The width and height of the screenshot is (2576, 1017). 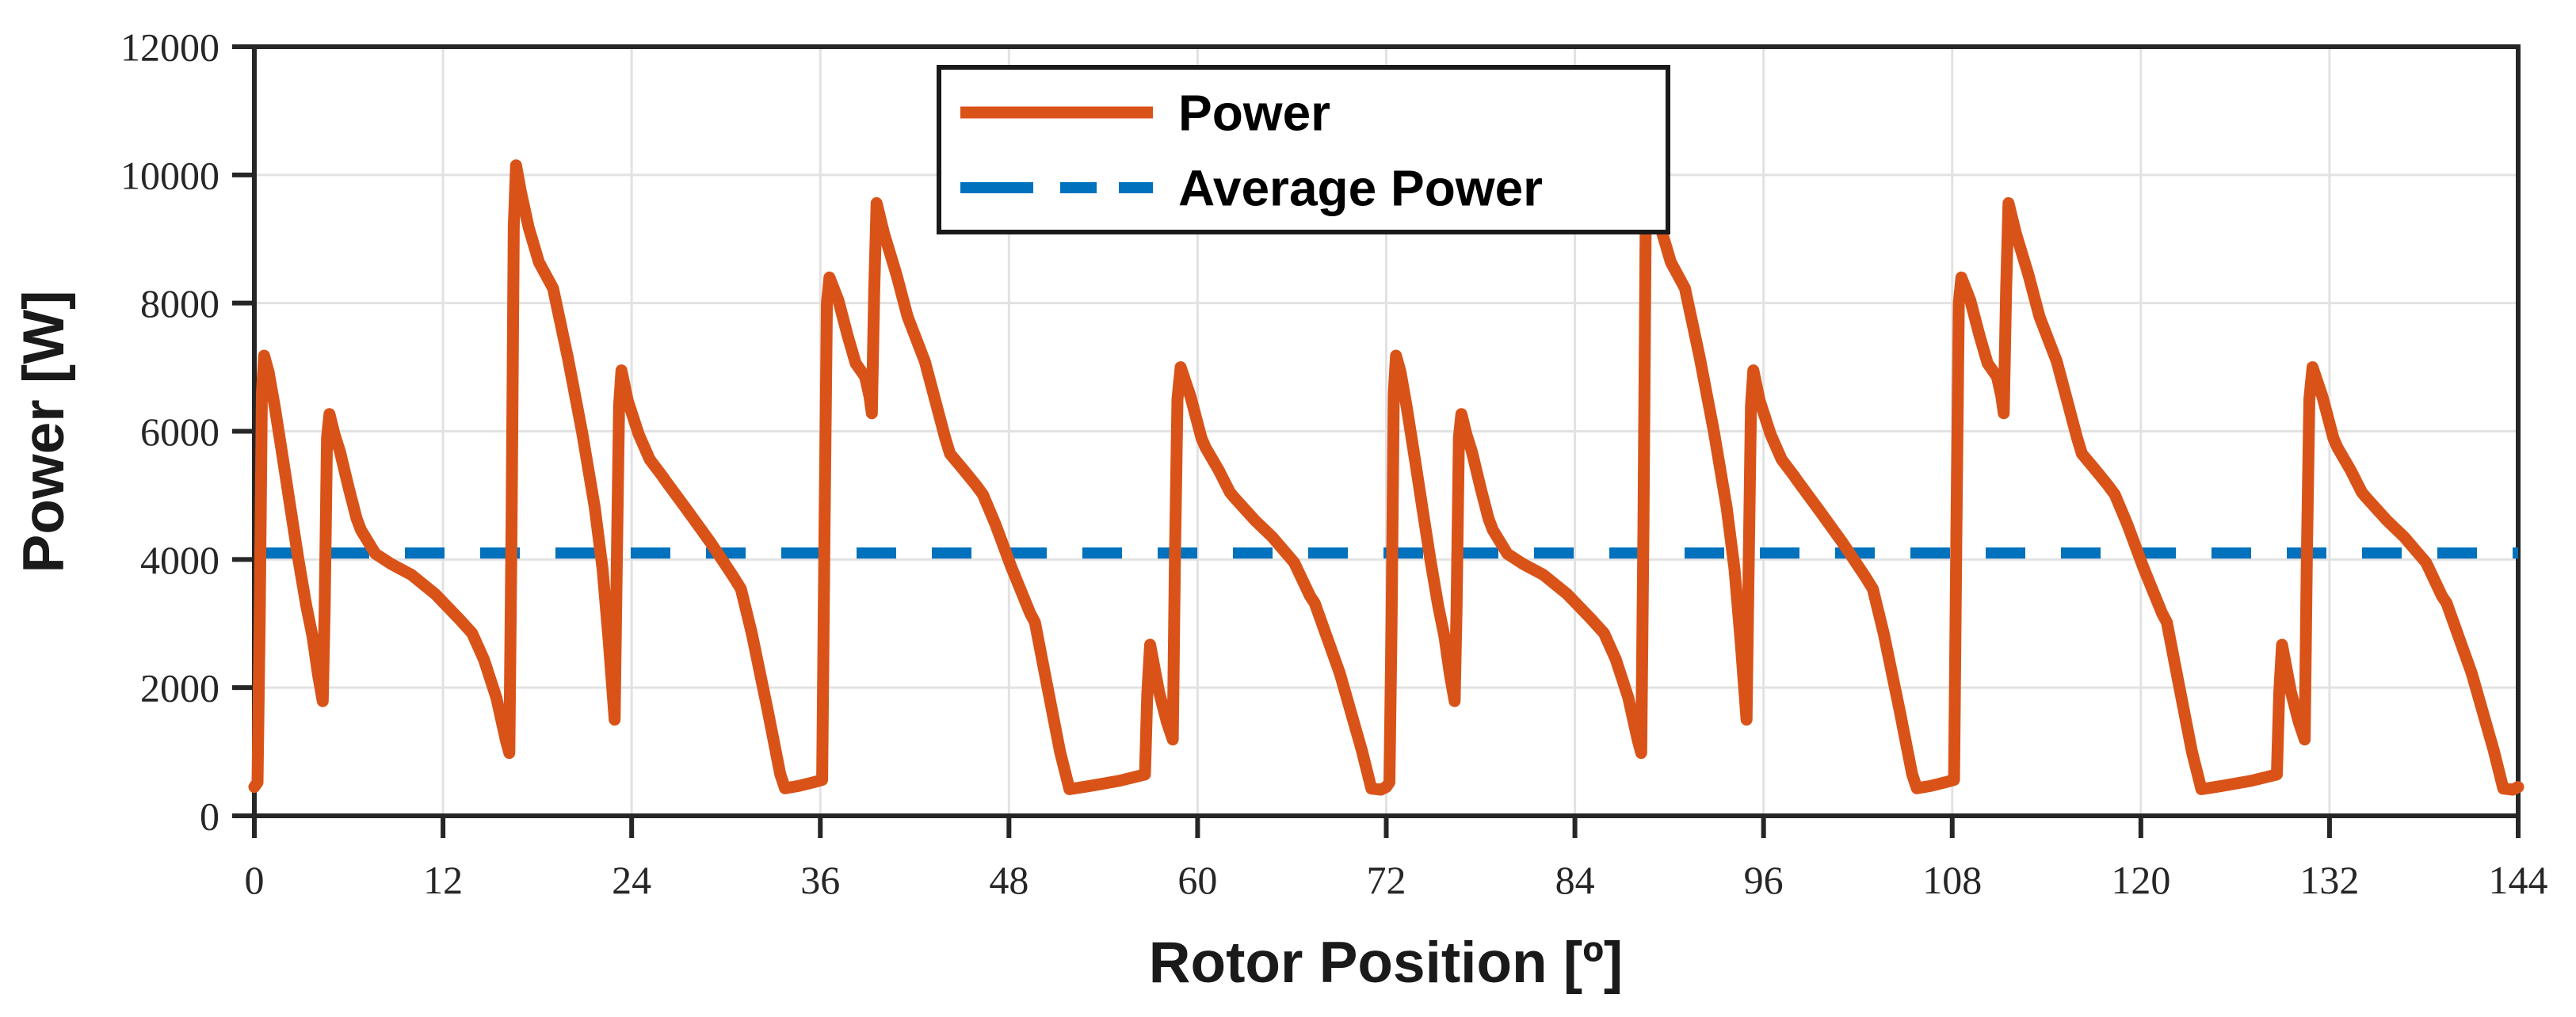 I want to click on legend-box, so click(x=1303, y=149).